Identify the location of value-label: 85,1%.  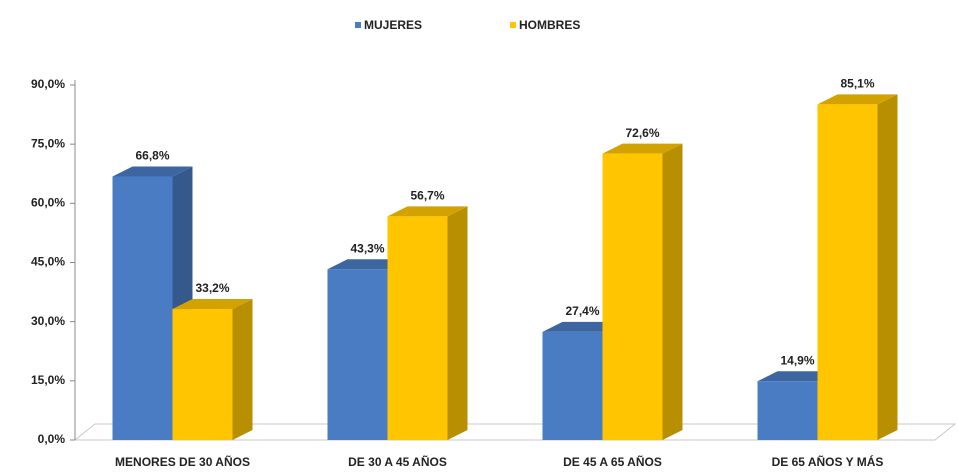
(857, 83).